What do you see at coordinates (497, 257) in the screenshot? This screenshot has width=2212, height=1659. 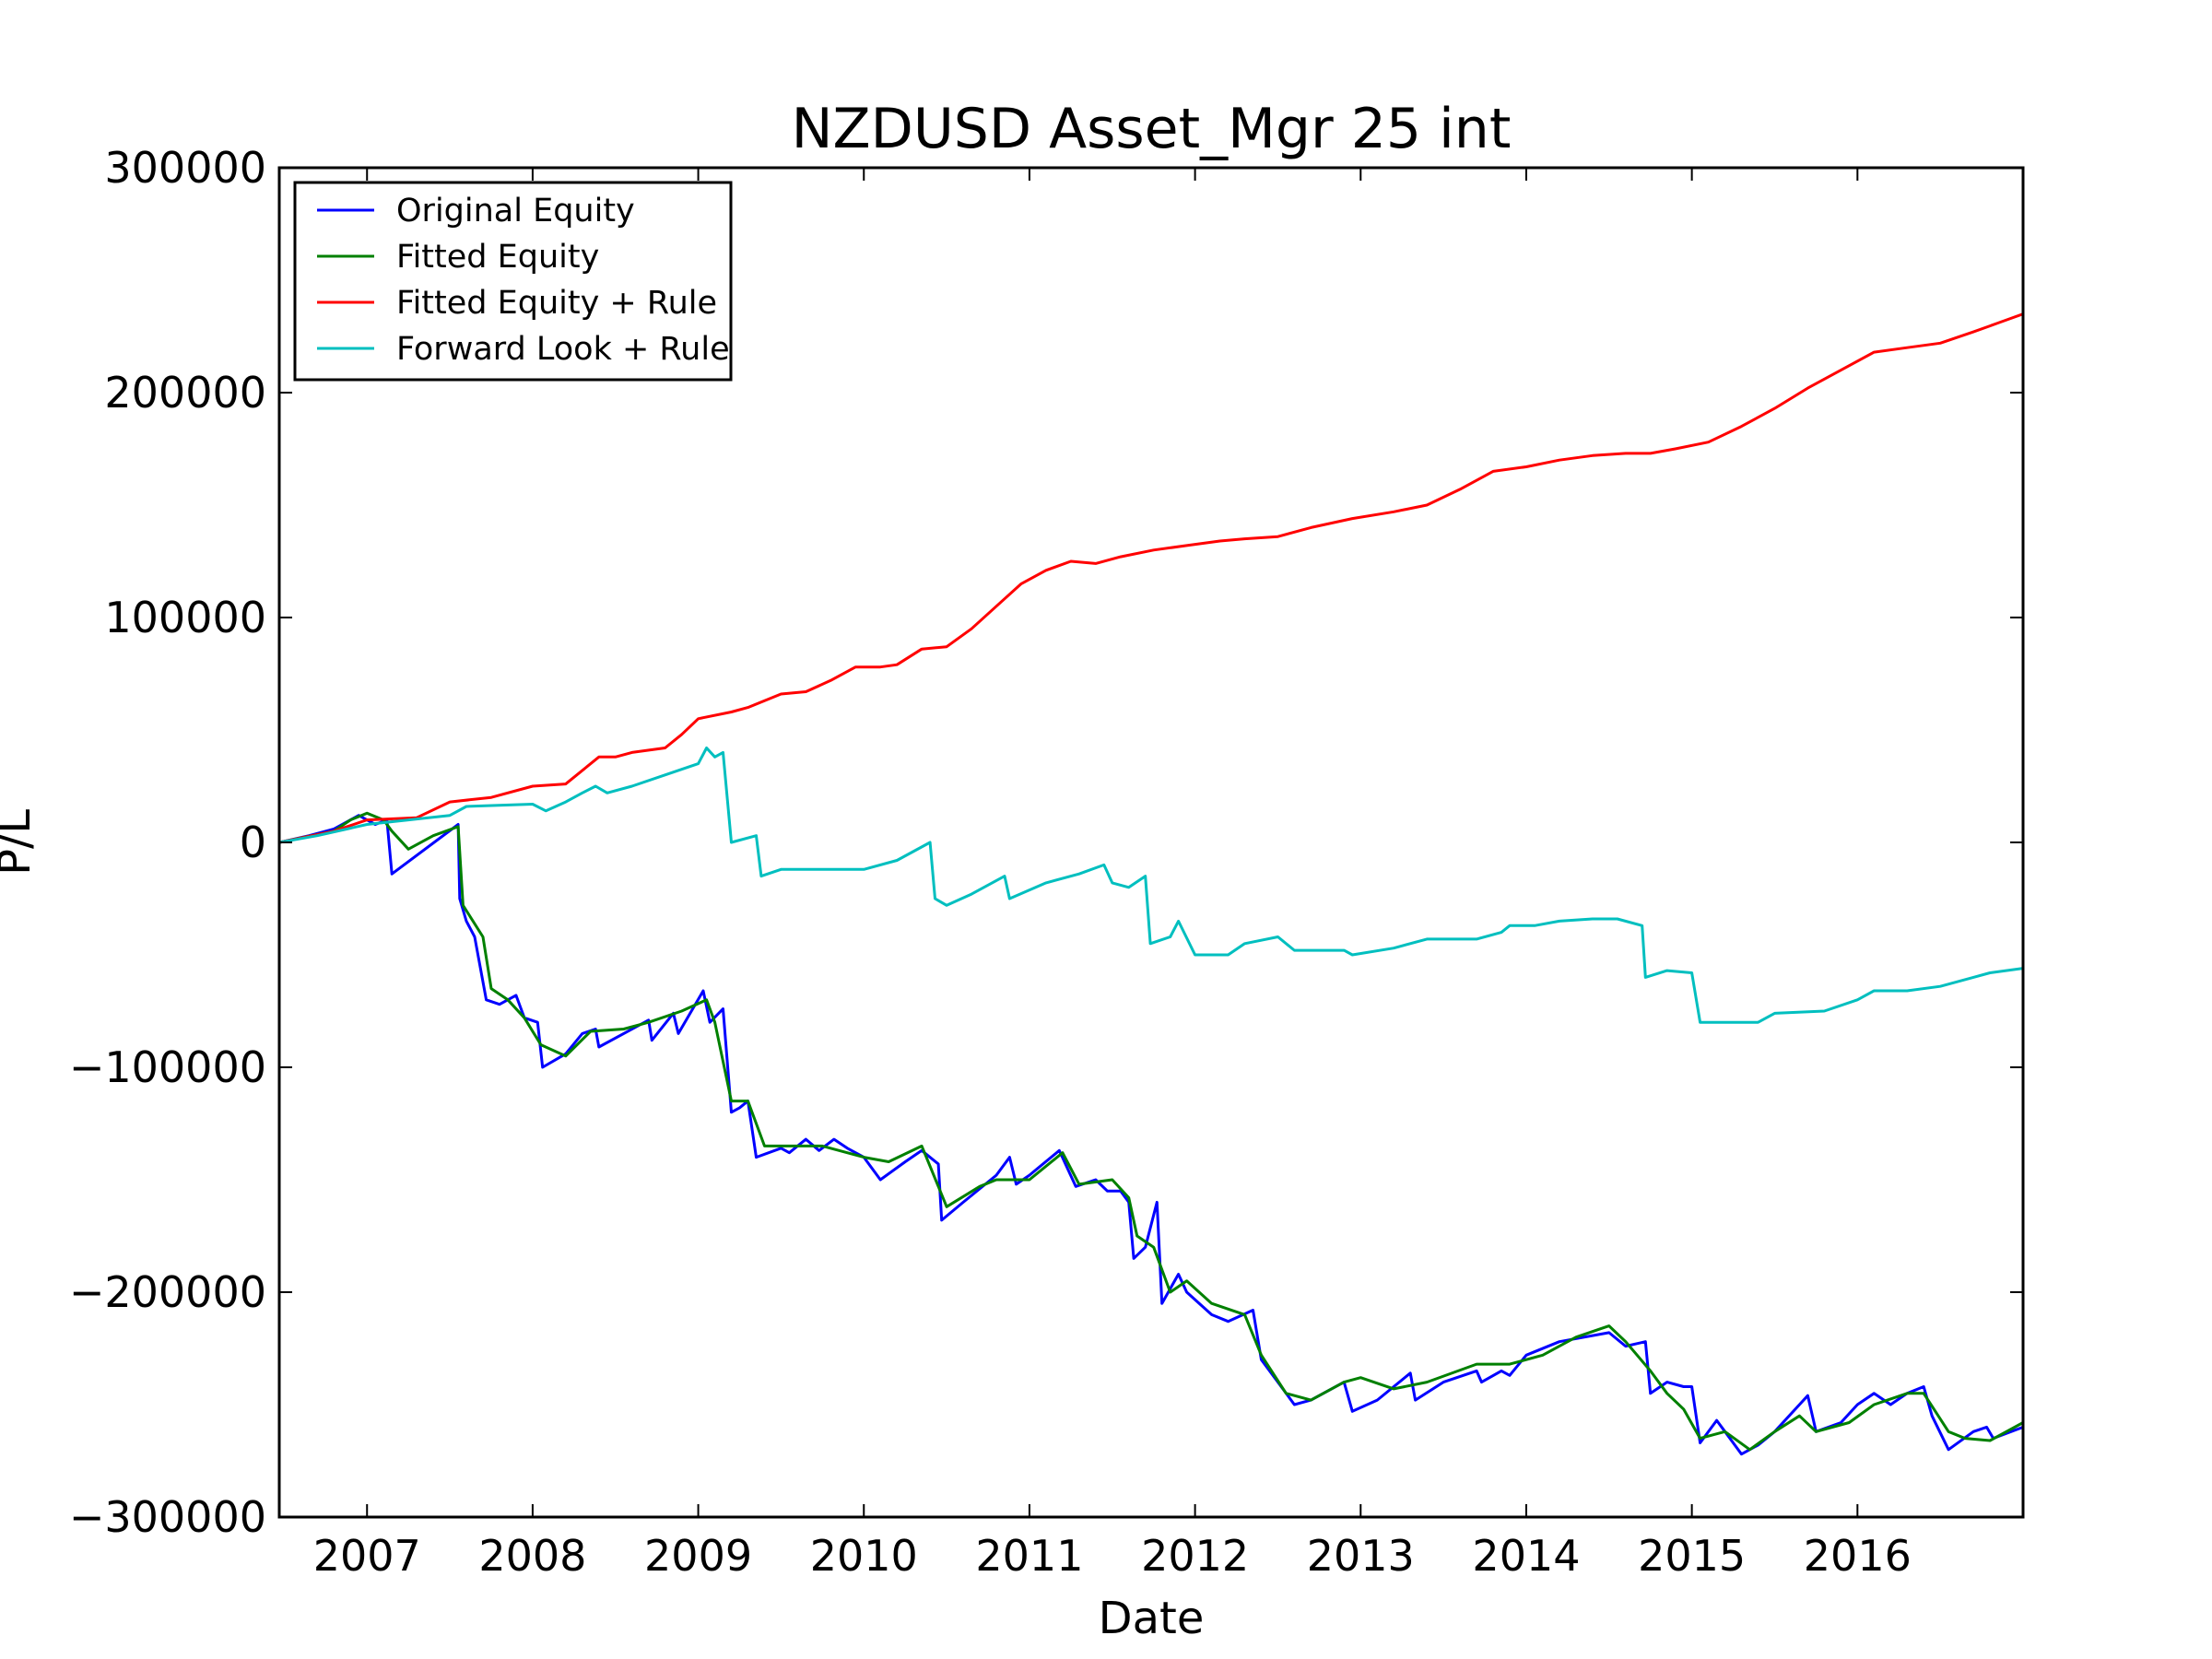 I see `legend-label: Fitted Equity` at bounding box center [497, 257].